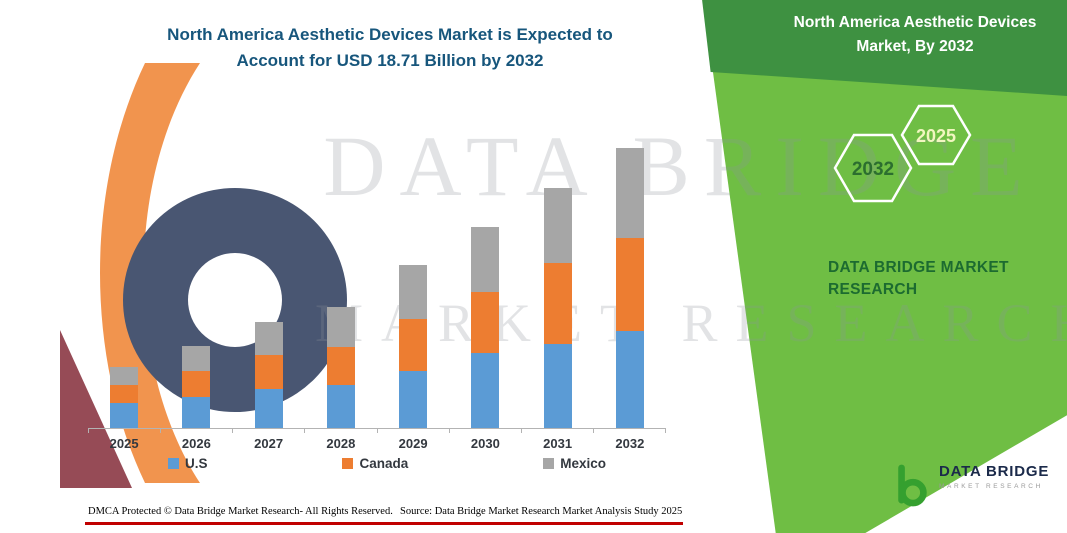 Image resolution: width=1067 pixels, height=533 pixels. Describe the element at coordinates (196, 443) in the screenshot. I see `x-axis-label-2026: 2026` at that location.